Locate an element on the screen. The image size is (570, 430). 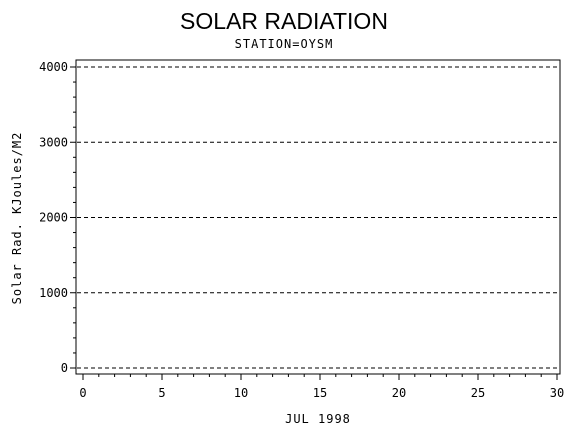
x-tick-label-0: 0 is located at coordinates (82, 393).